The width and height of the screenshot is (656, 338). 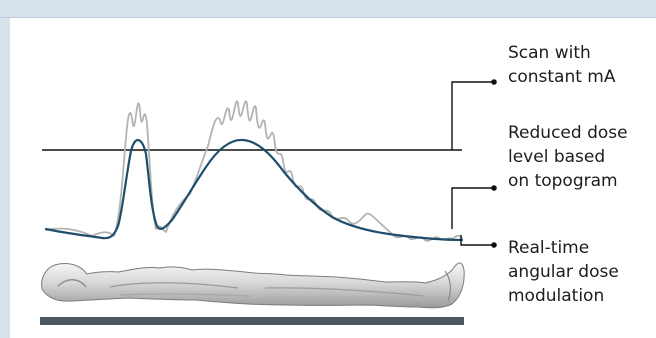 I want to click on constant-ma-callout-line, so click(x=472, y=115).